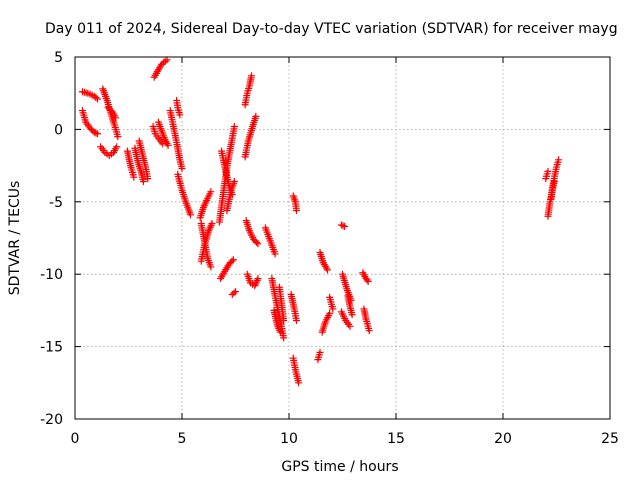 The image size is (640, 480). I want to click on y-tick-label: 5, so click(58, 58).